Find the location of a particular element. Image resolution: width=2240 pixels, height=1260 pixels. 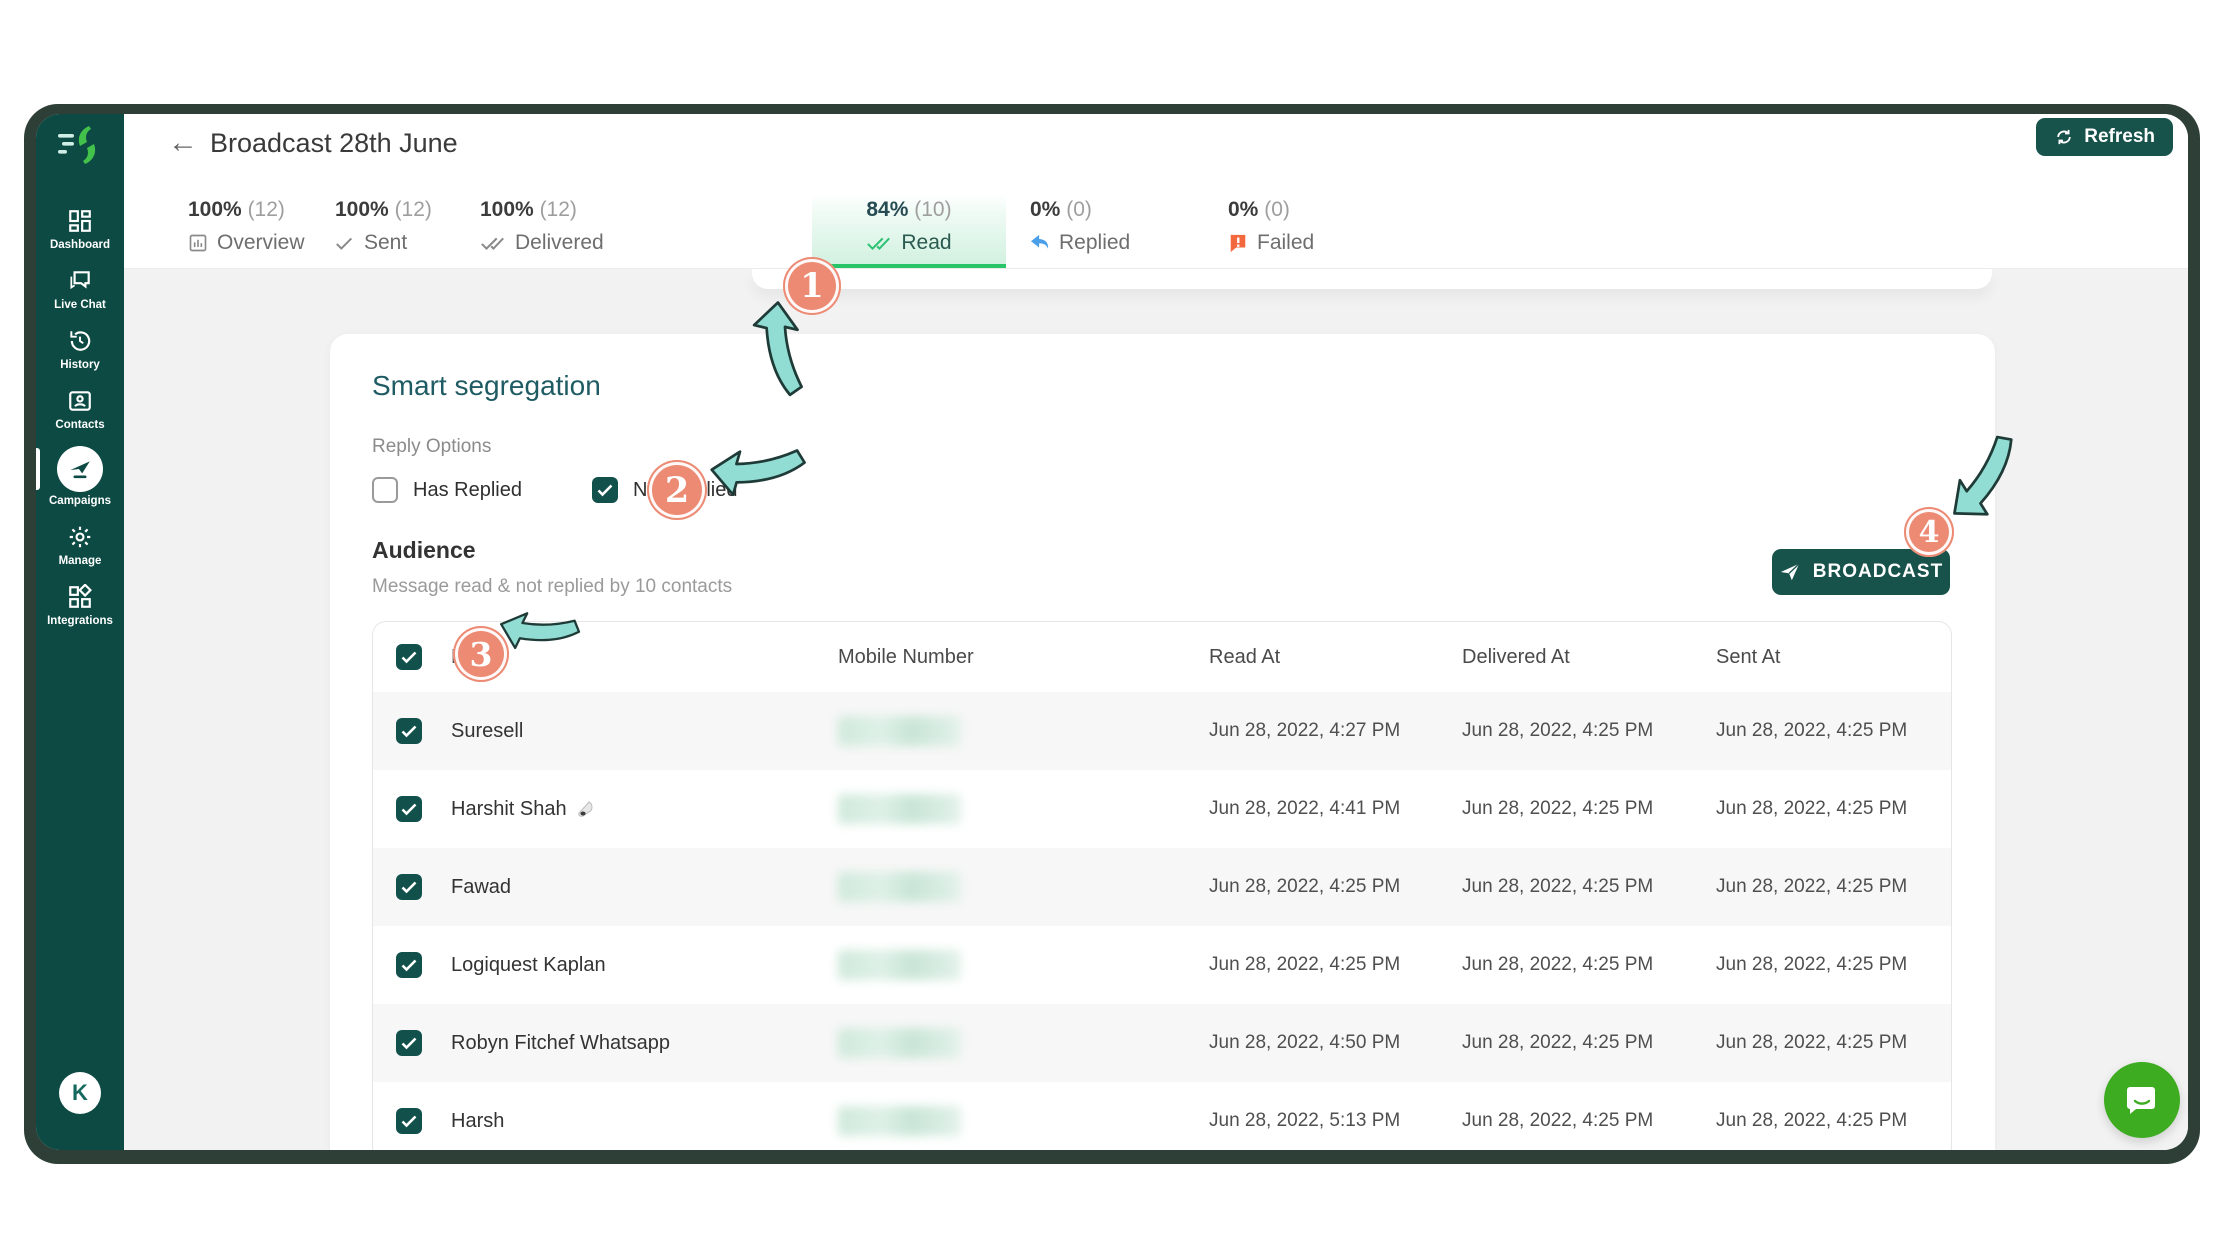

contact-name: Fawad is located at coordinates (481, 886).